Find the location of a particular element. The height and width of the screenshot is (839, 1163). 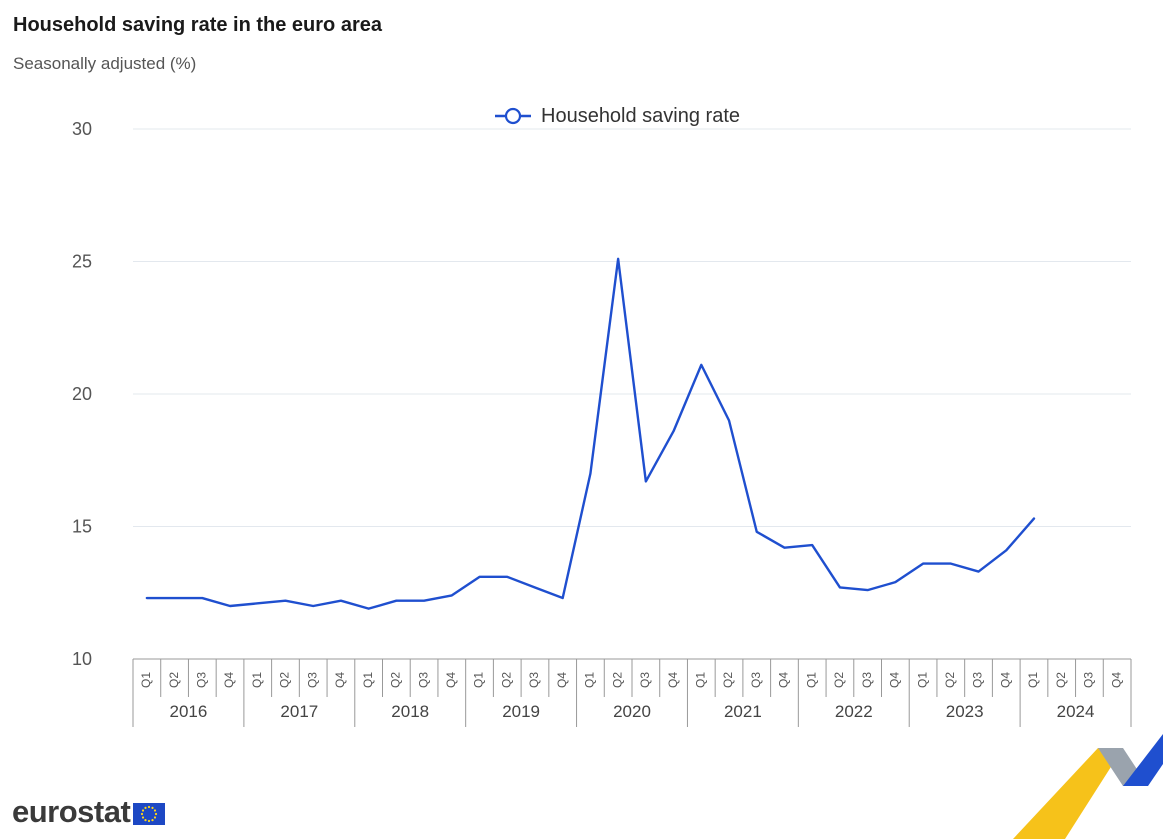

x-year-label: 2023 is located at coordinates (965, 711).